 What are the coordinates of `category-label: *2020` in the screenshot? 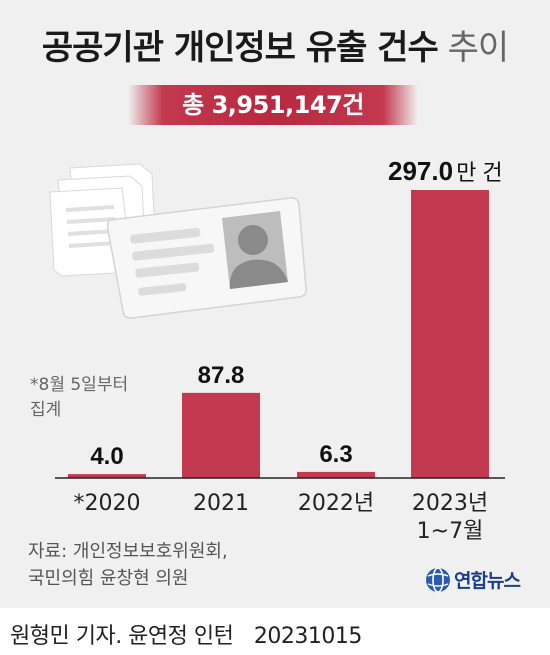 It's located at (107, 503).